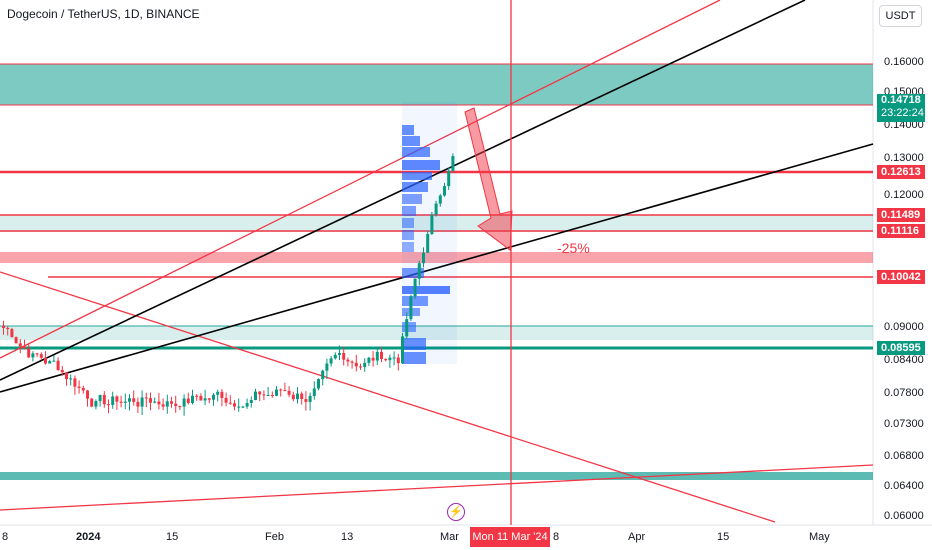 The image size is (932, 550). I want to click on price-tick: 0.06000, so click(904, 516).